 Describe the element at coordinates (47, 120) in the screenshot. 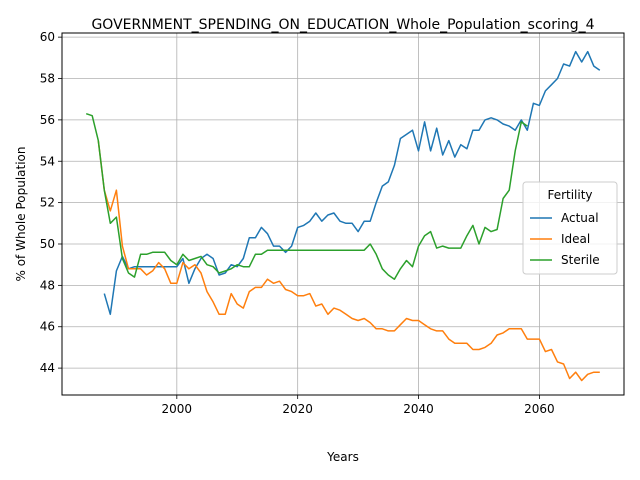

I see `y-tick-label: 56` at that location.